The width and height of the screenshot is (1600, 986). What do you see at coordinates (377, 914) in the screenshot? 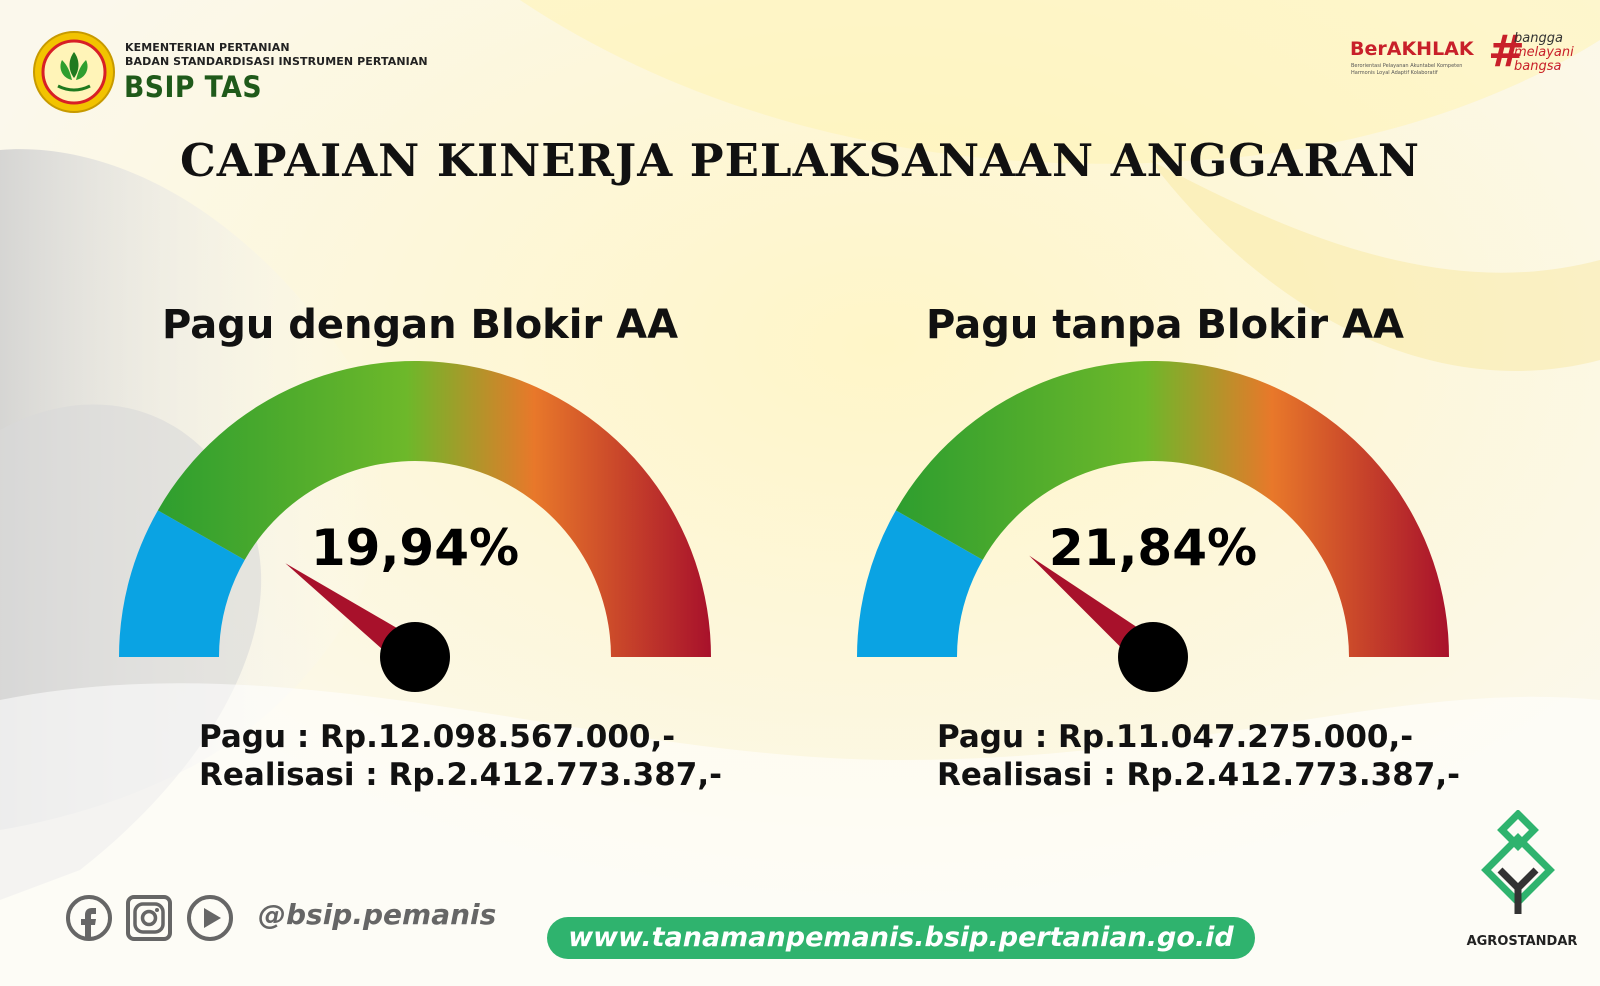
I see `social-handle: @bsip.pemanis` at bounding box center [377, 914].